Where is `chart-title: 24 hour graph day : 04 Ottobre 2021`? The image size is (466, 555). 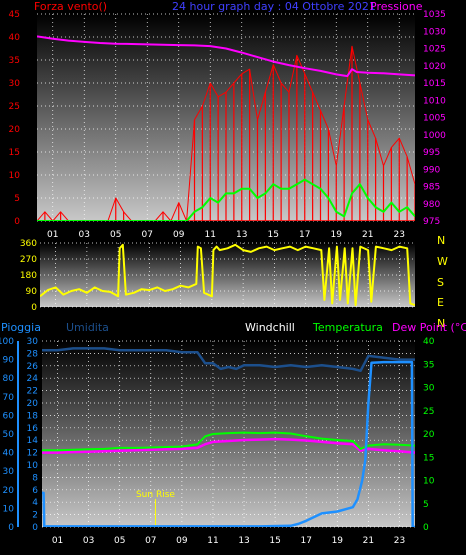 chart-title: 24 hour graph day : 04 Ottobre 2021 is located at coordinates (274, 6).